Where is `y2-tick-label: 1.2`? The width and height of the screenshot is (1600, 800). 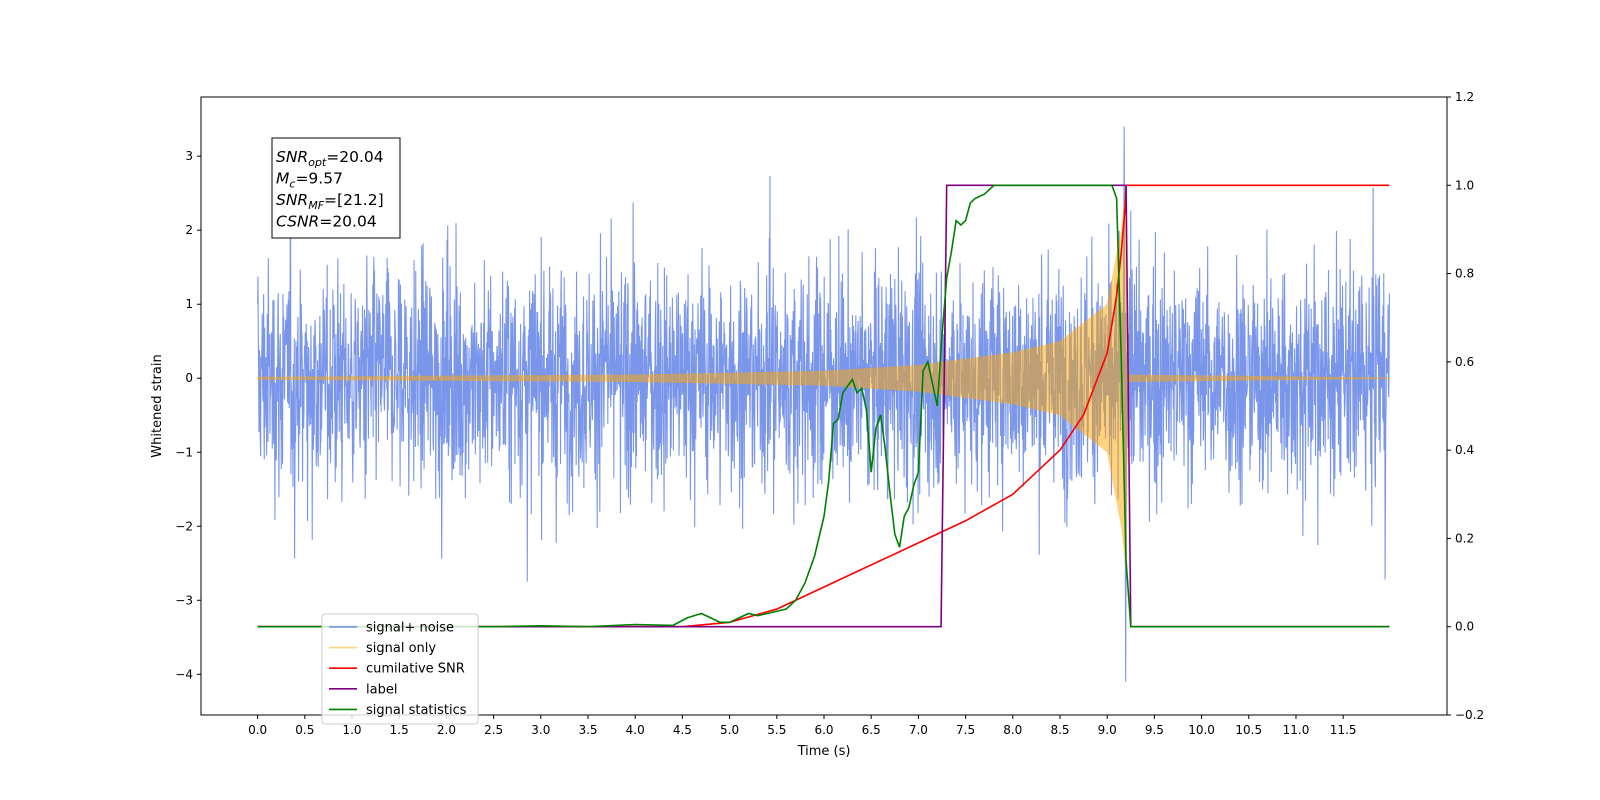
y2-tick-label: 1.2 is located at coordinates (1464, 97).